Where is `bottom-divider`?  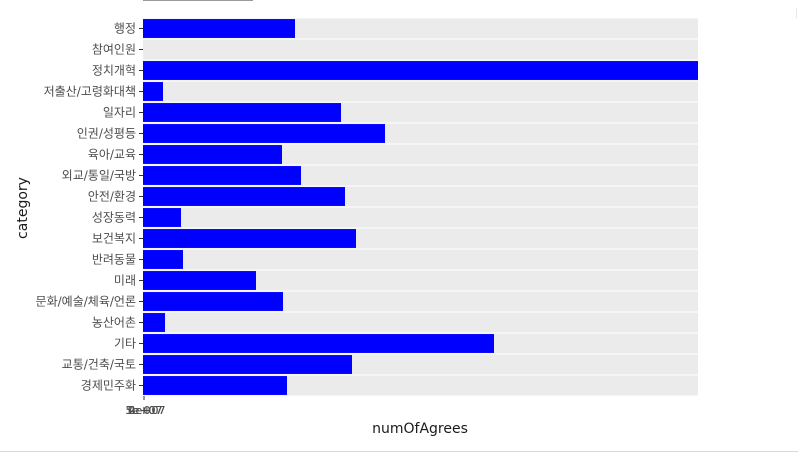 bottom-divider is located at coordinates (399, 451).